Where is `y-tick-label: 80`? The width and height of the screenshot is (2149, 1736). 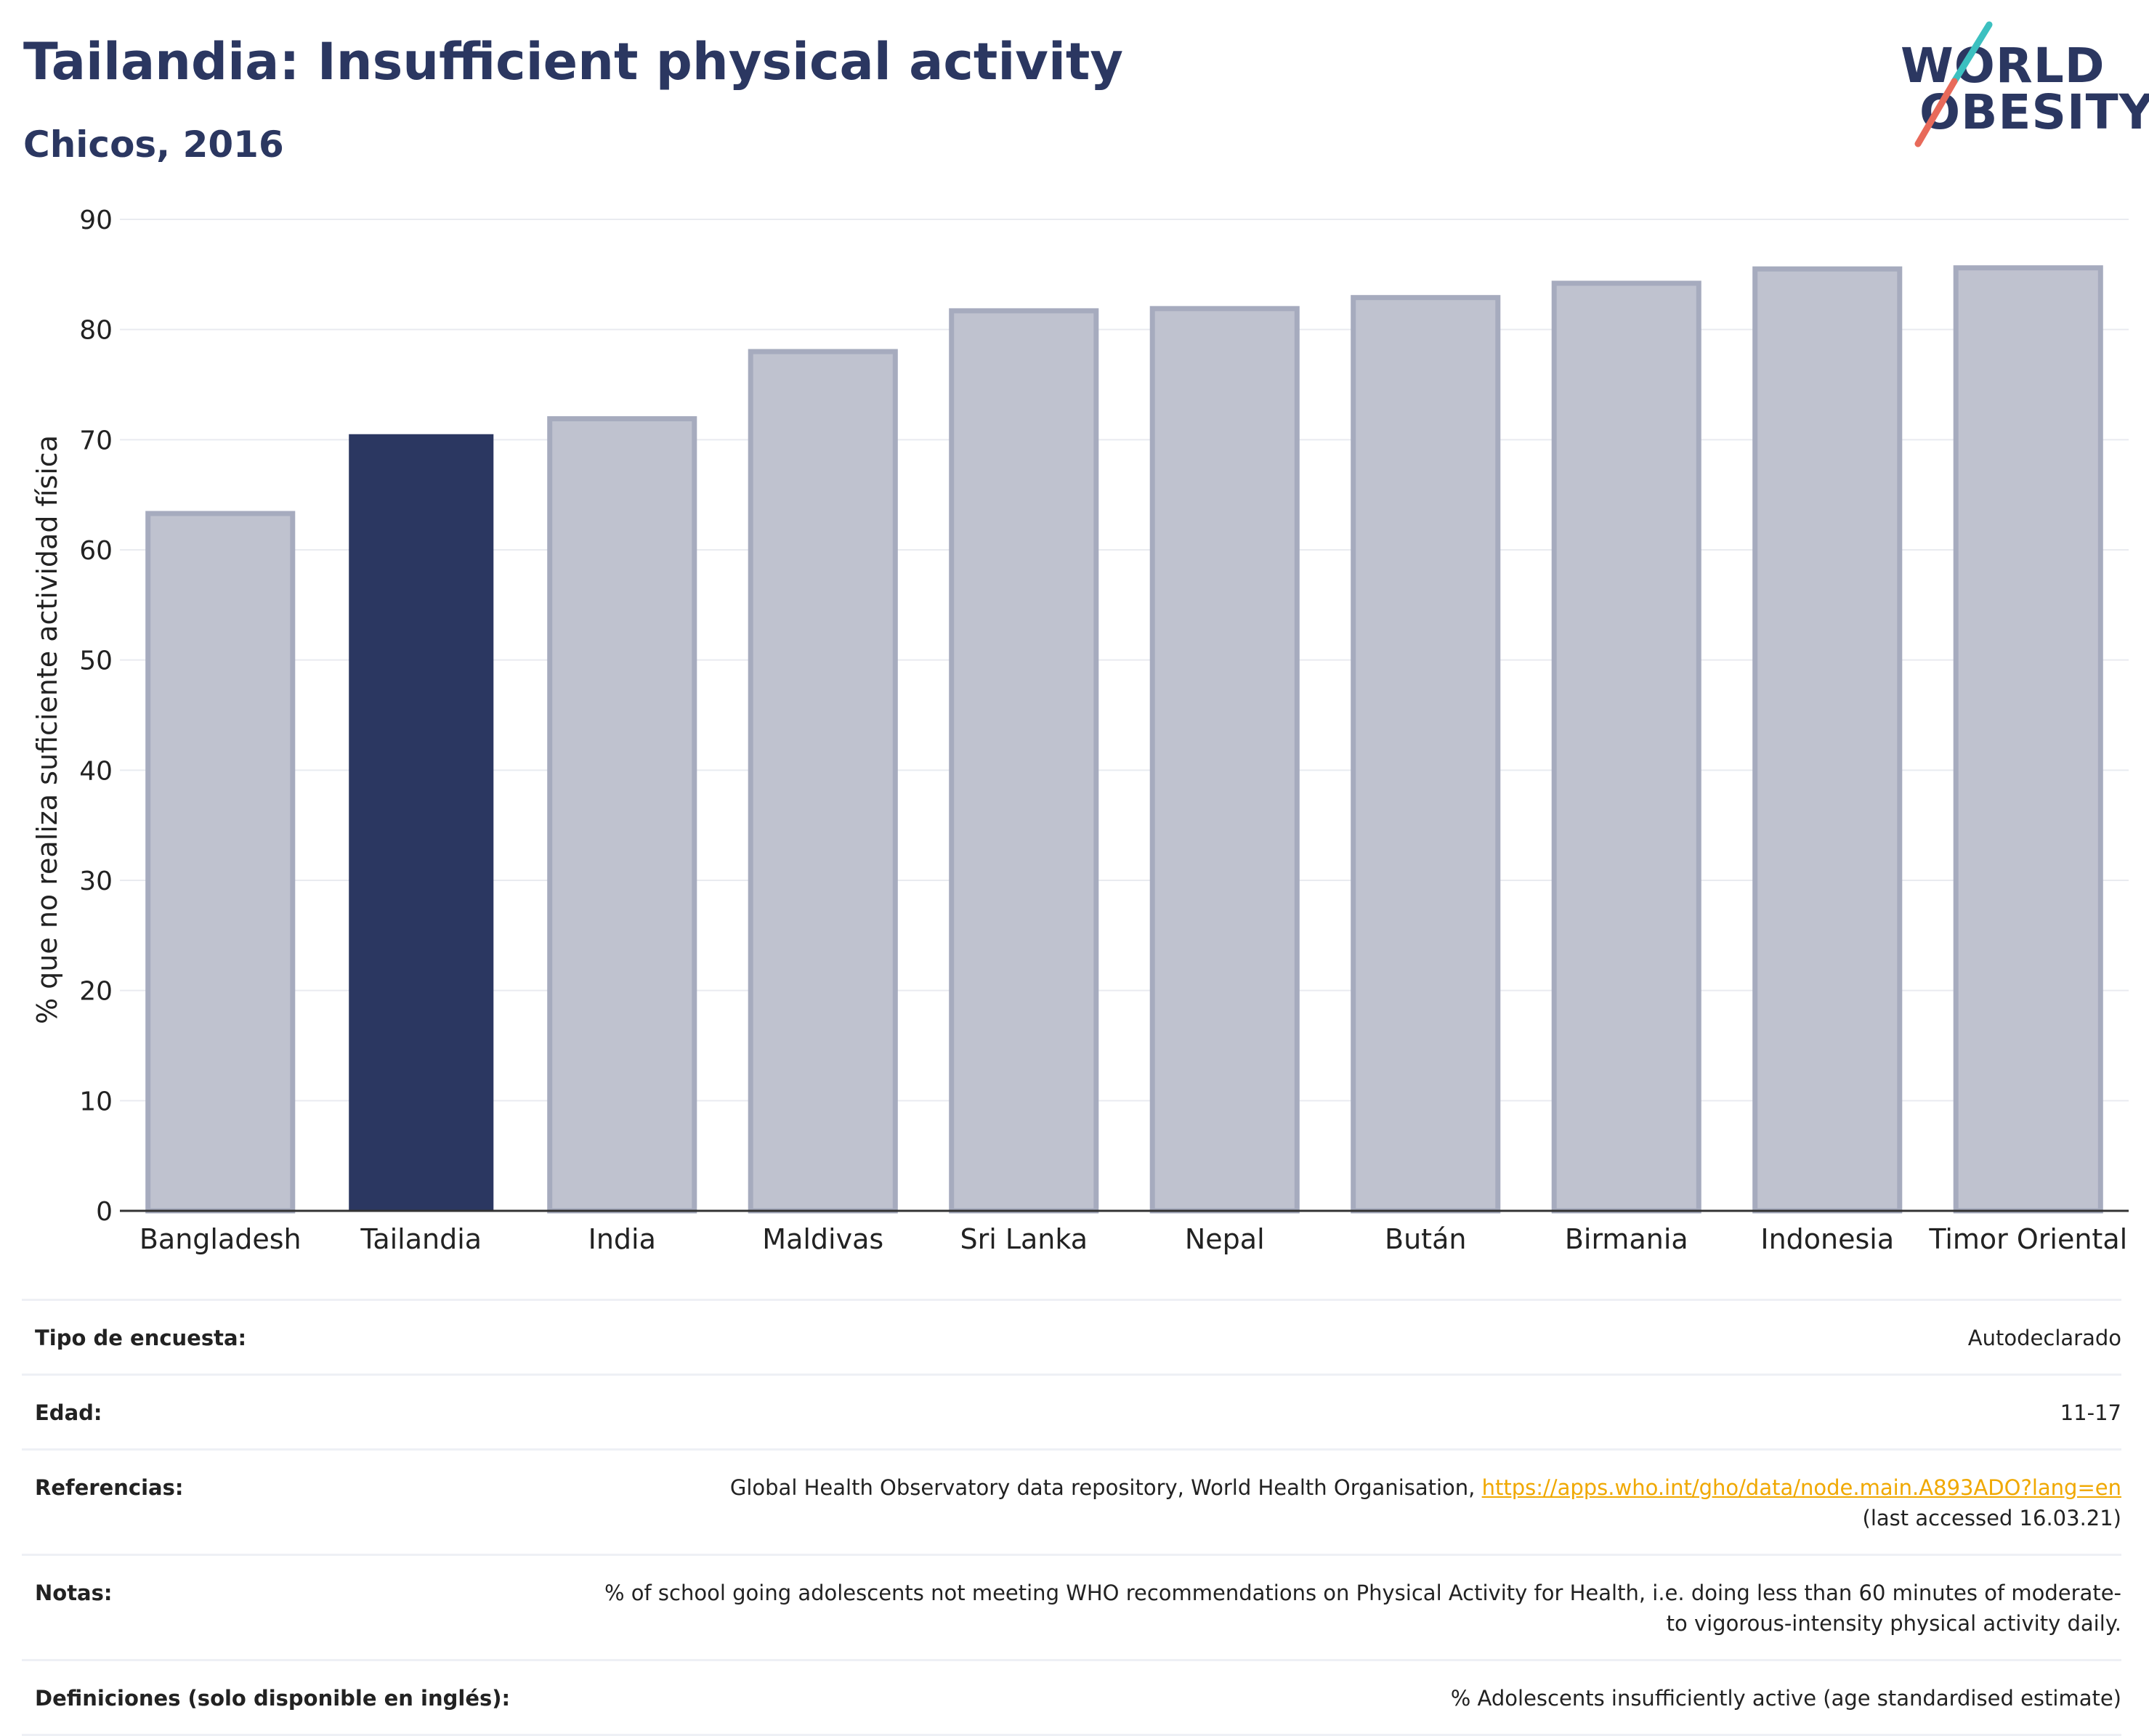
y-tick-label: 80 is located at coordinates (96, 331).